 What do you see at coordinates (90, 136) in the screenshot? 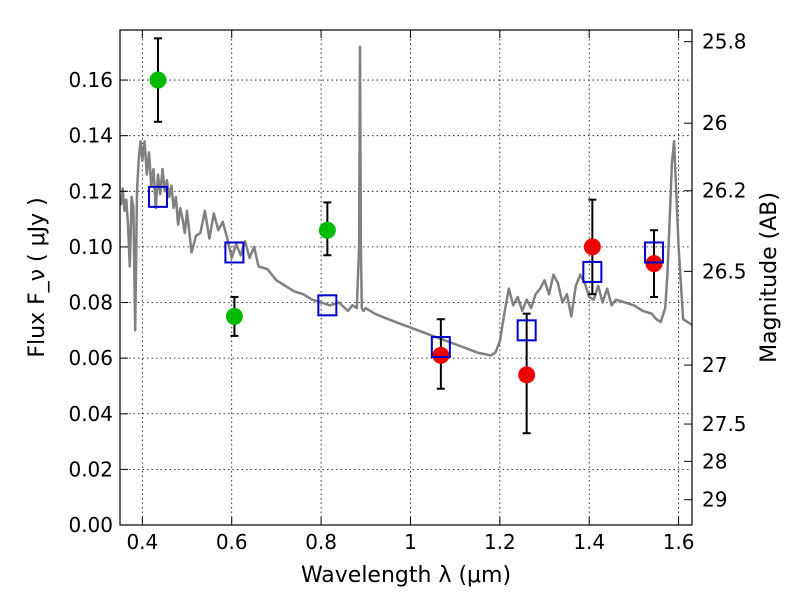
I see `y-tick-label: 0.14` at bounding box center [90, 136].